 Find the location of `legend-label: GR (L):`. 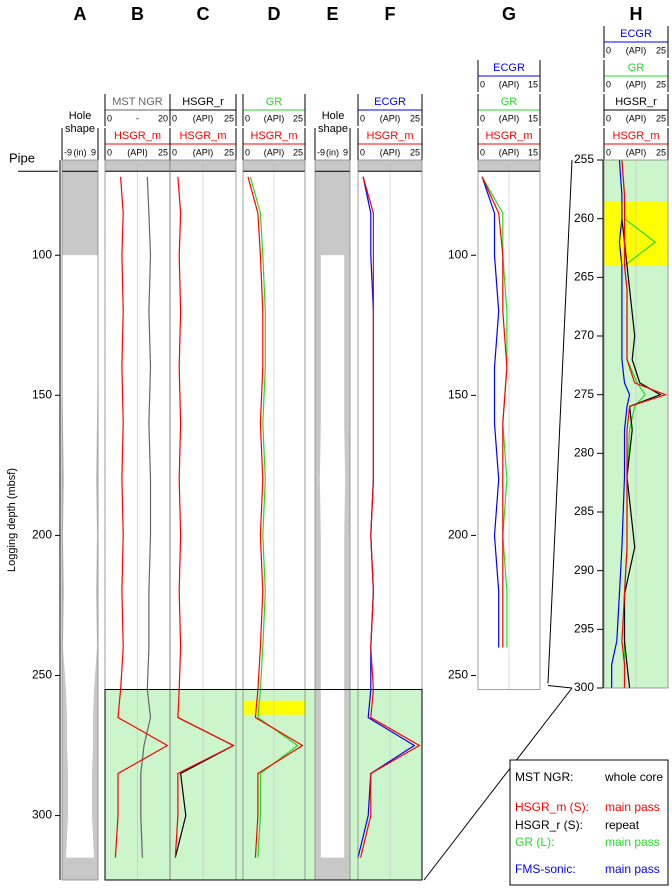

legend-label: GR (L): is located at coordinates (534, 842).